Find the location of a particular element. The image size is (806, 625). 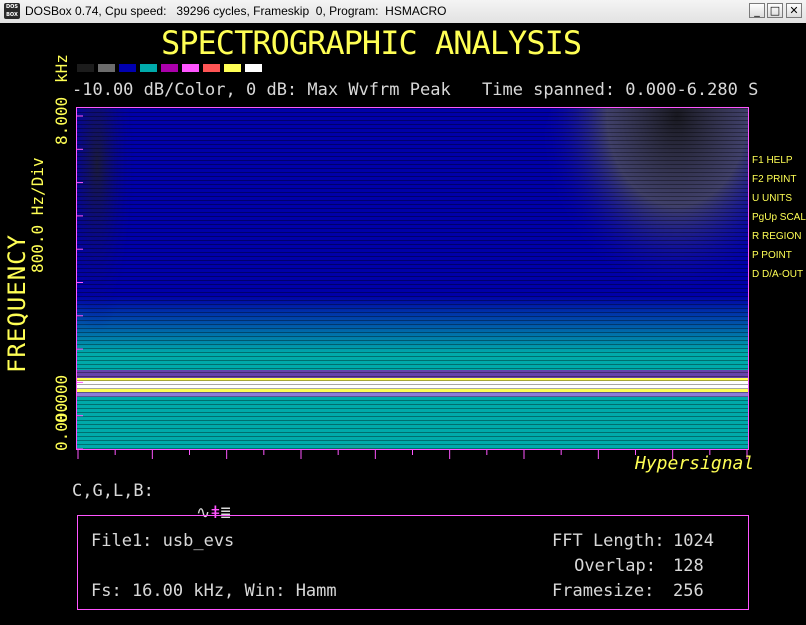

function-key-item: P POINT is located at coordinates (772, 255).